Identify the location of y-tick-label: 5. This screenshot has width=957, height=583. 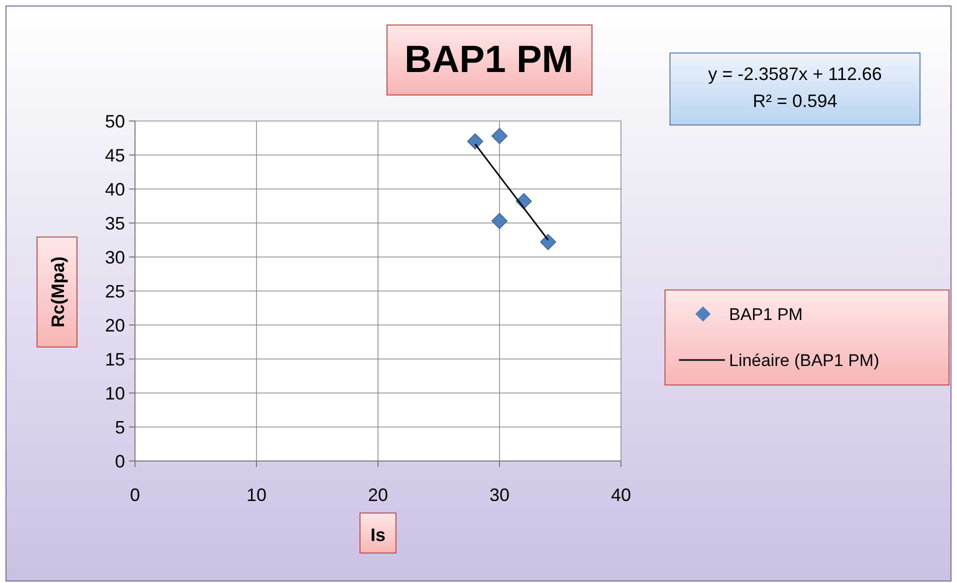
(119, 427).